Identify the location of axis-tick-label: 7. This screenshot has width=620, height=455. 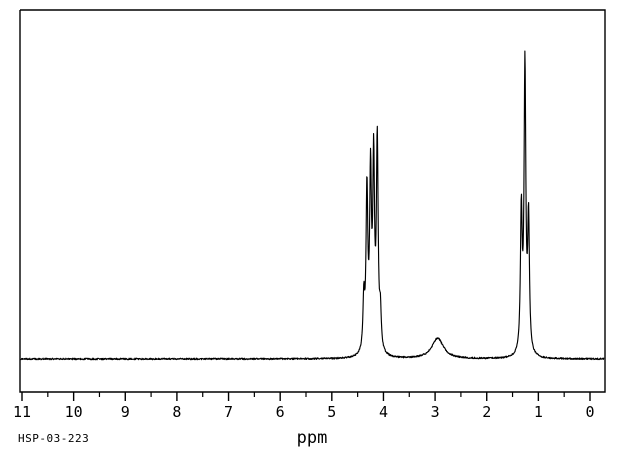
(228, 412).